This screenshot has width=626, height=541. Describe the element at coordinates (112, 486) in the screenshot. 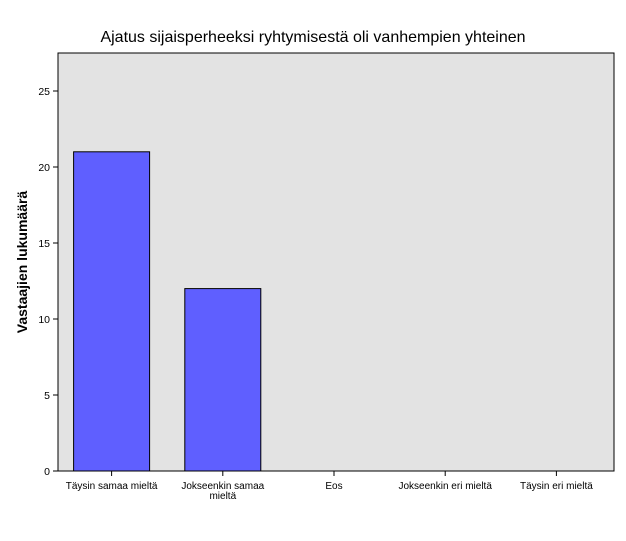

I see `x-tick-label: Täysin samaa mieltä` at that location.